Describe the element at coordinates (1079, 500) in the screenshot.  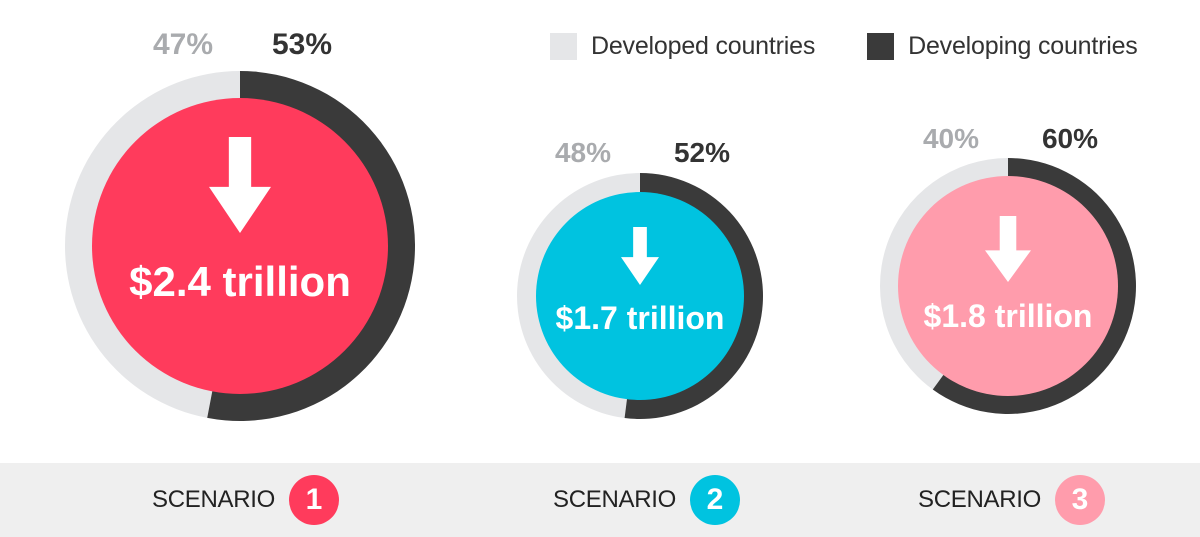
I see `scenario-3-badge: 3` at that location.